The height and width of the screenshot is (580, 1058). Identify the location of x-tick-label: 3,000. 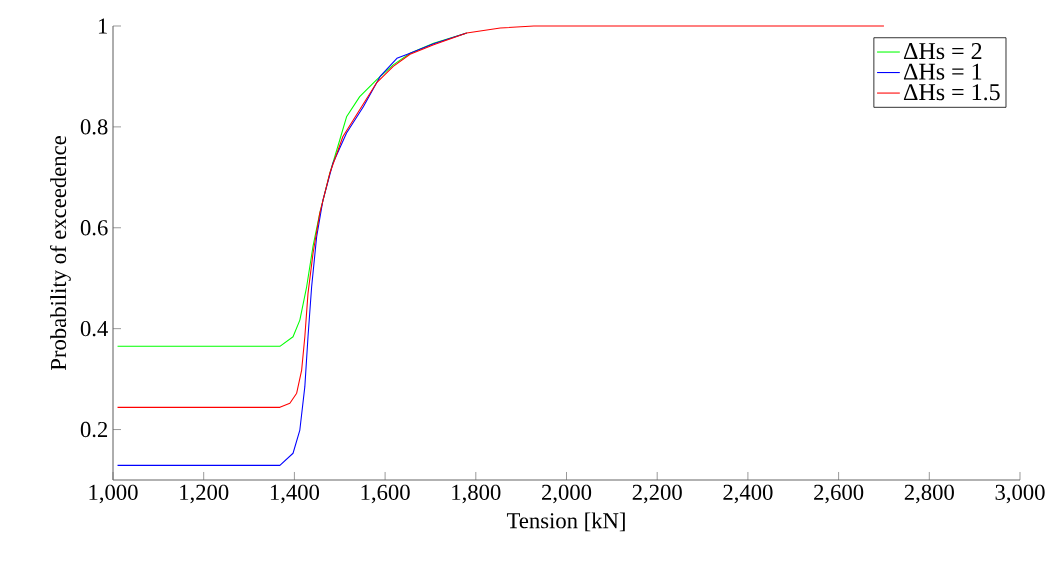
(1020, 494).